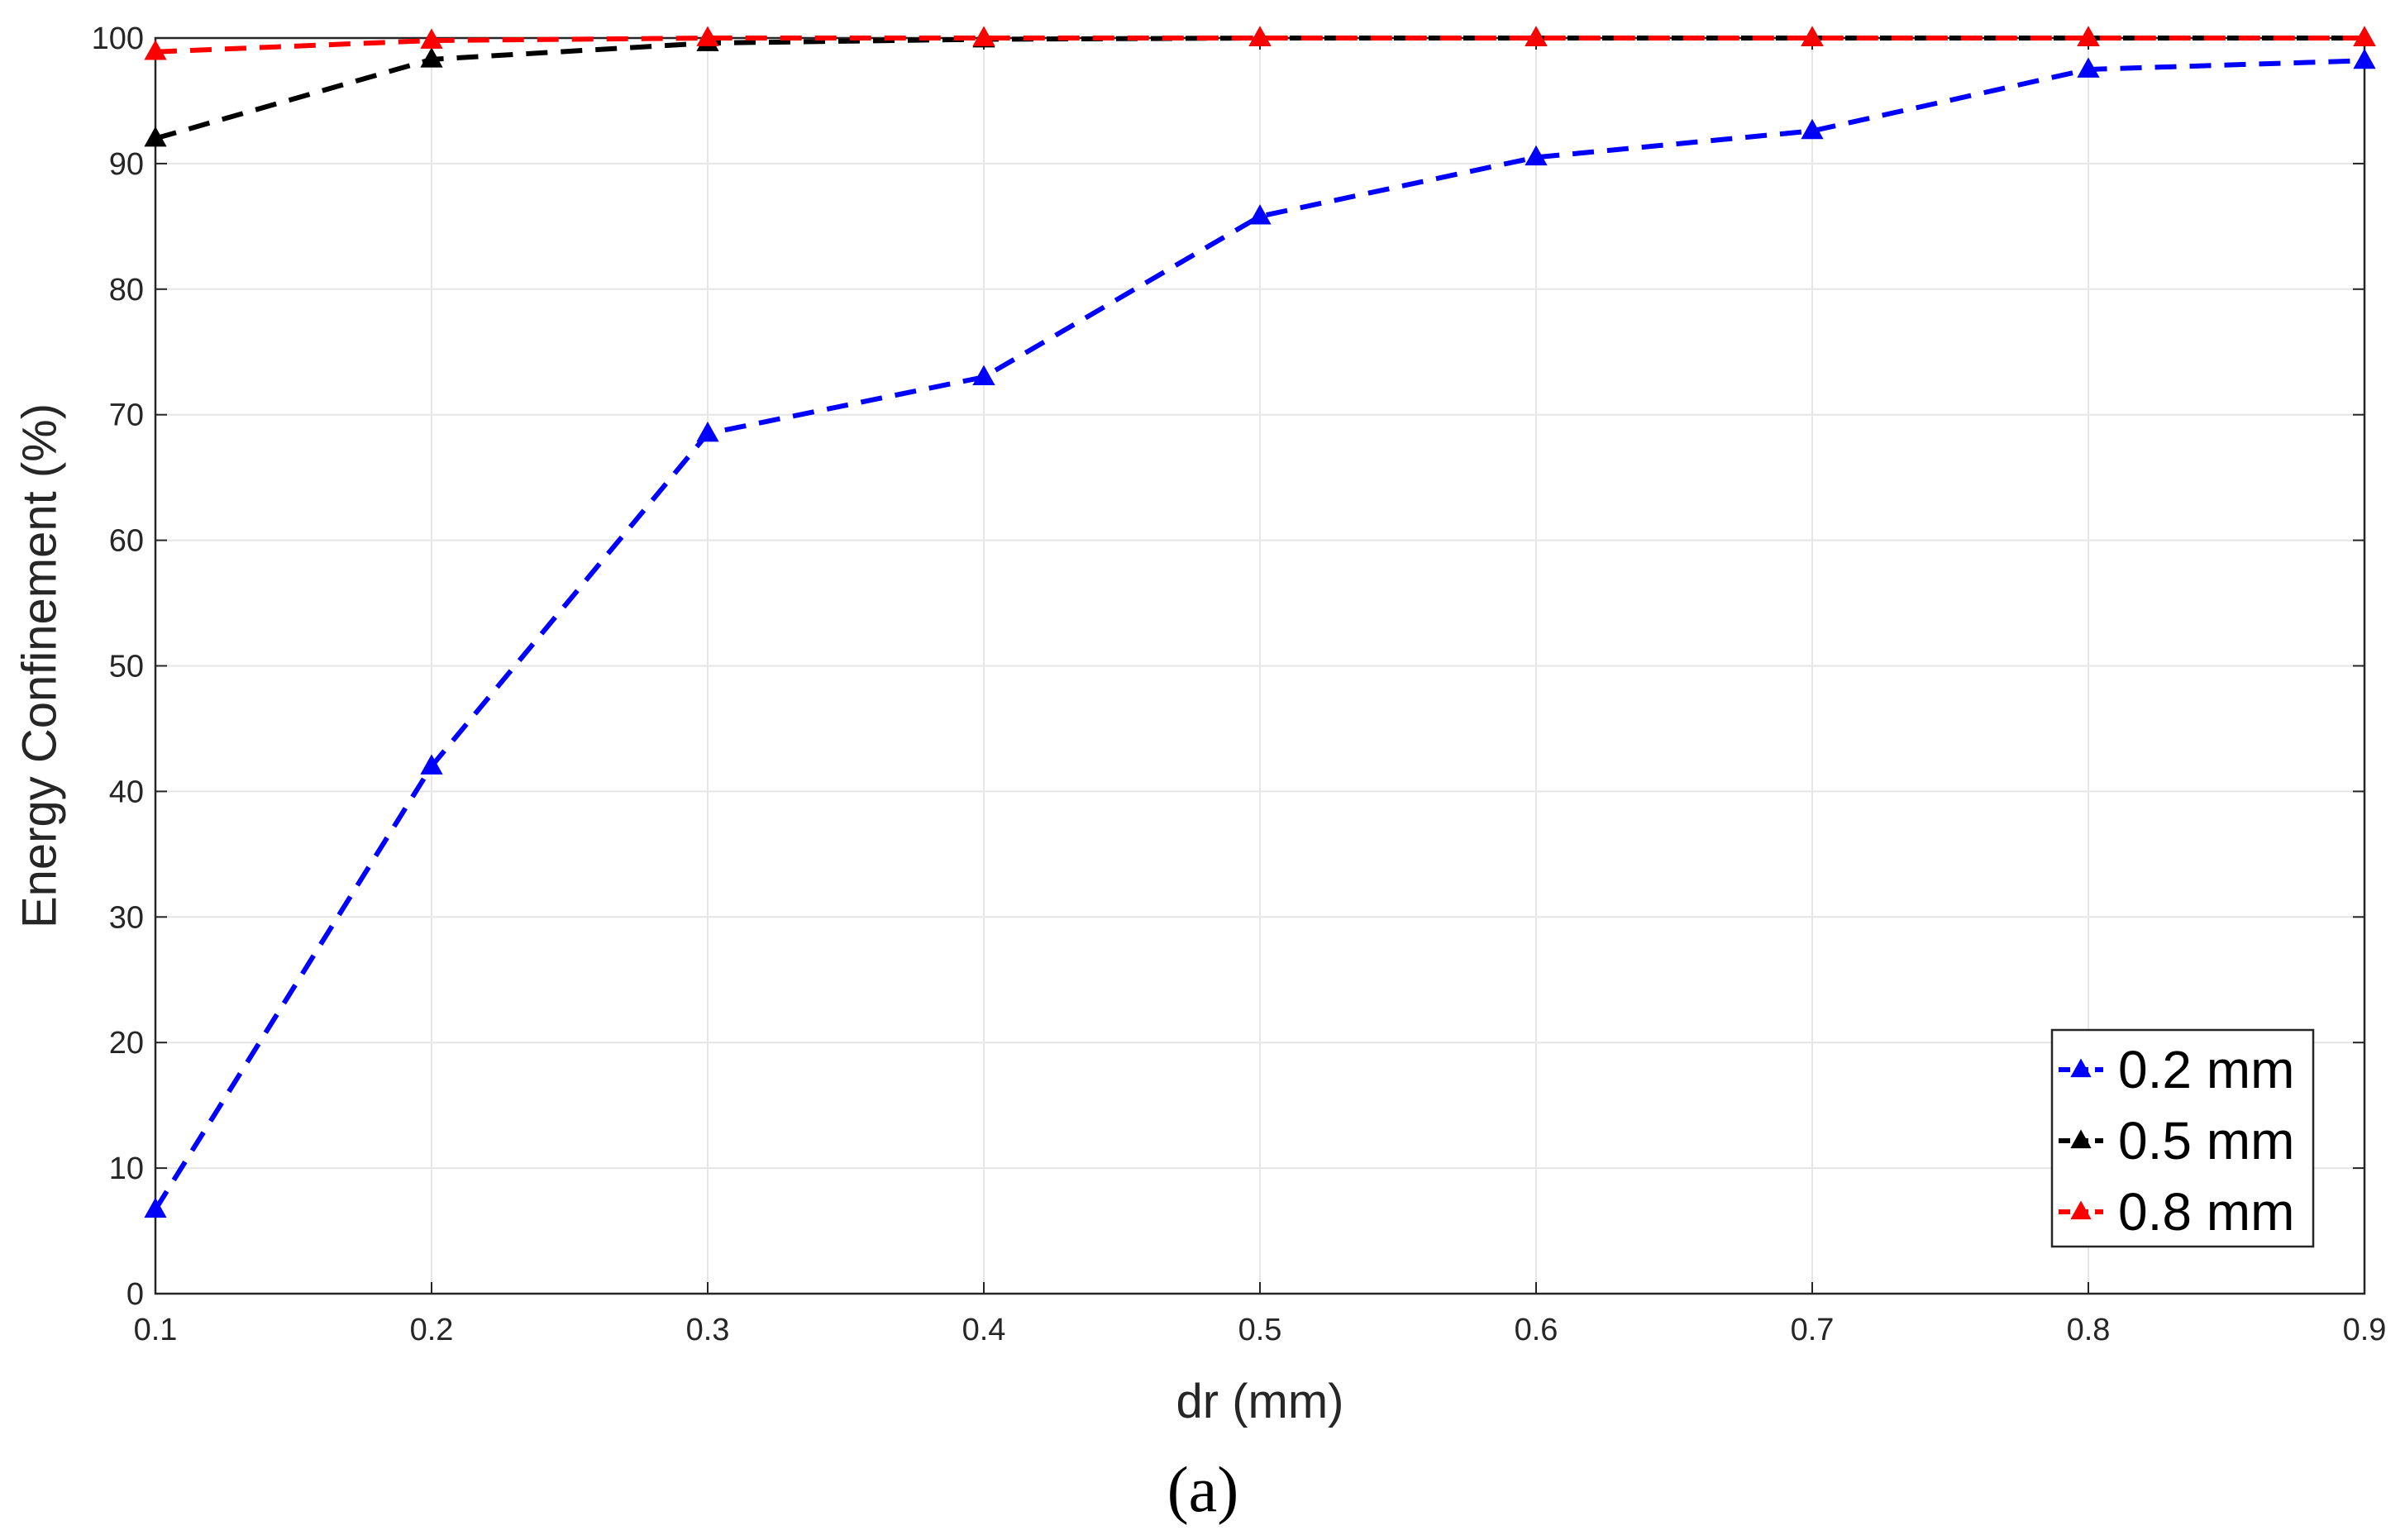 This screenshot has height=1540, width=2405. What do you see at coordinates (432, 1330) in the screenshot?
I see `x-tick-label: 0.2` at bounding box center [432, 1330].